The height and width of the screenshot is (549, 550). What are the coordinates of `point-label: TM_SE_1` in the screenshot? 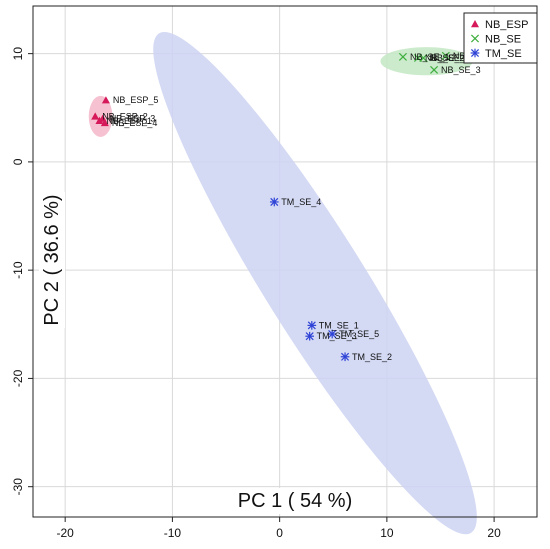 It's located at (339, 325).